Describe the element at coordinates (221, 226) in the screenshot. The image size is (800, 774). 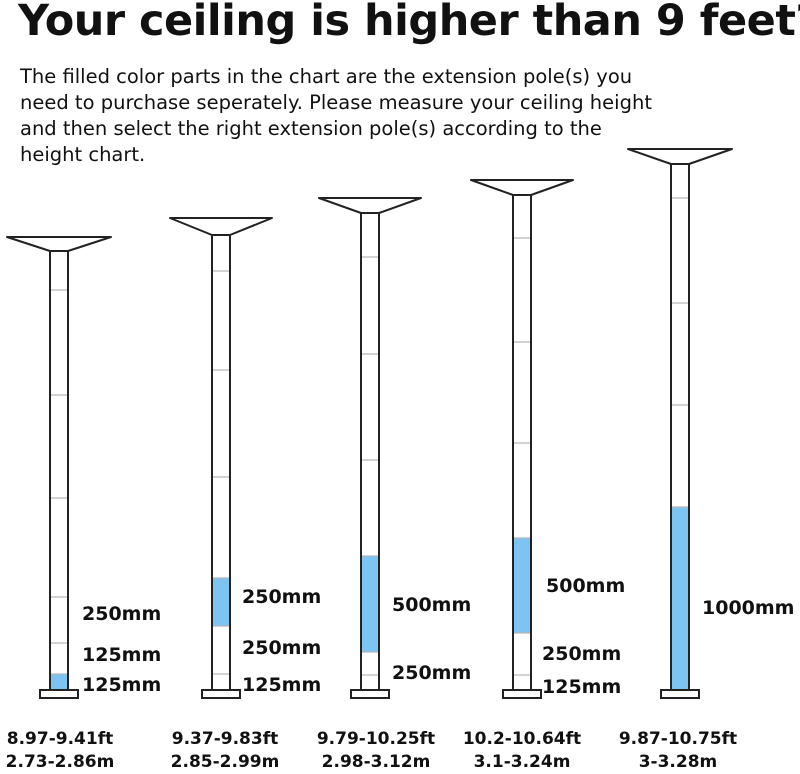
I see `pole-2-ceiling-cap` at that location.